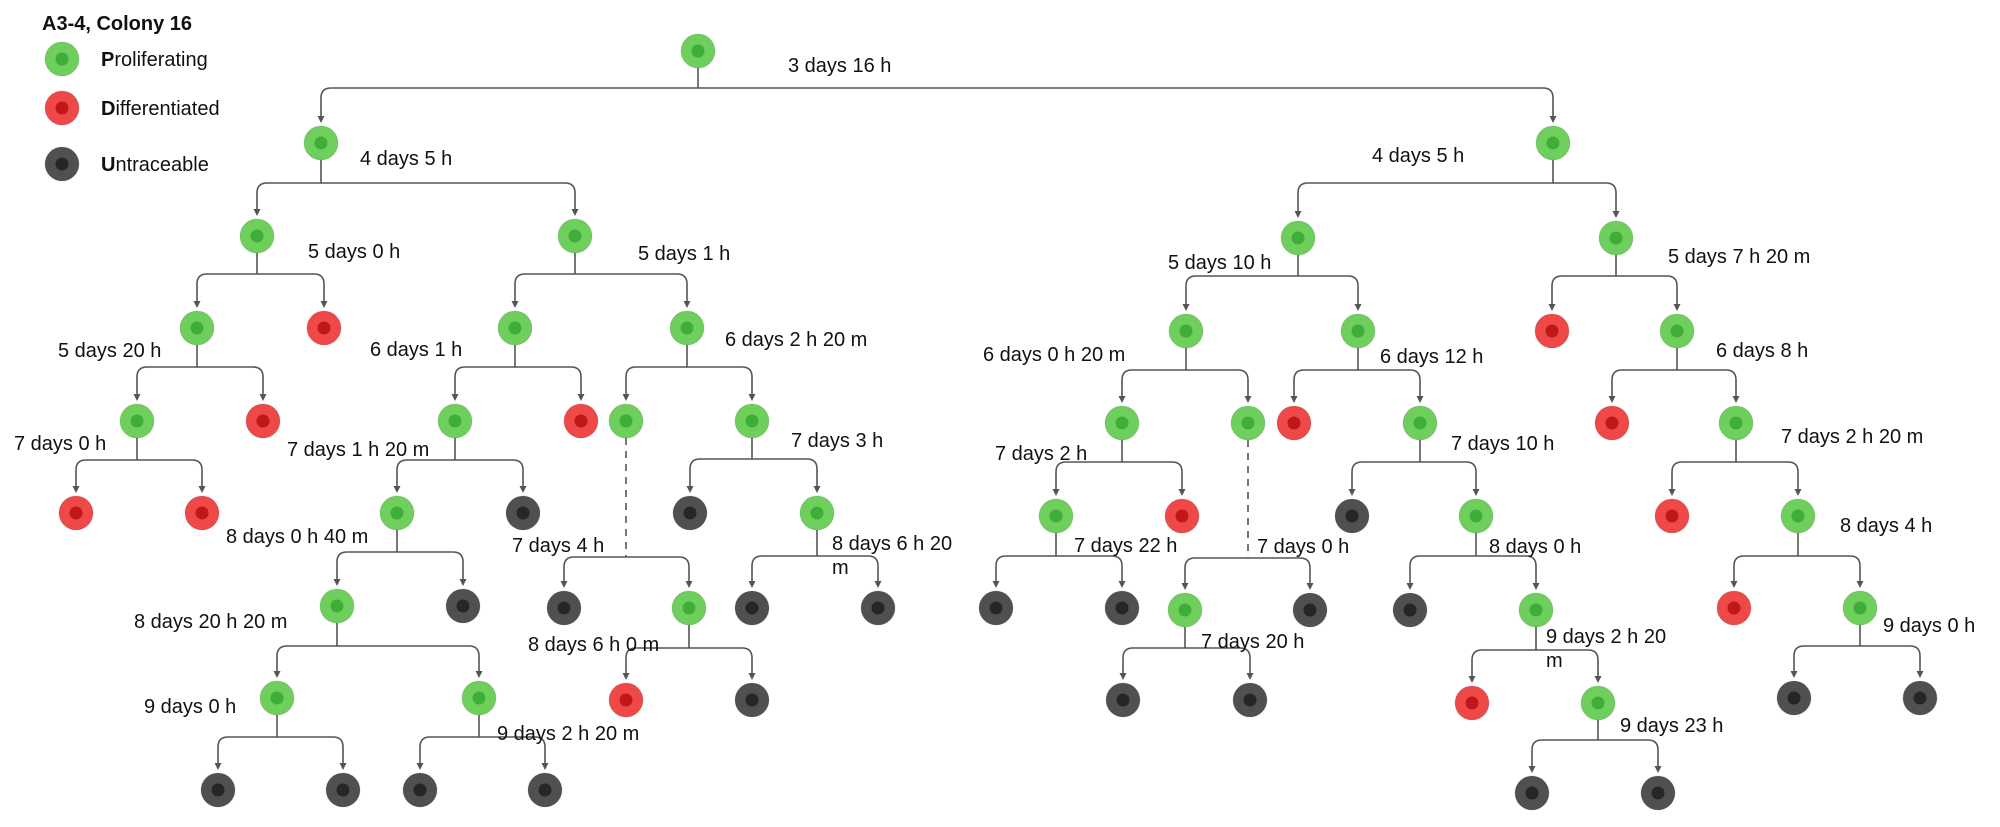 The height and width of the screenshot is (827, 2000). What do you see at coordinates (1473, 561) in the screenshot?
I see `division-n52` at bounding box center [1473, 561].